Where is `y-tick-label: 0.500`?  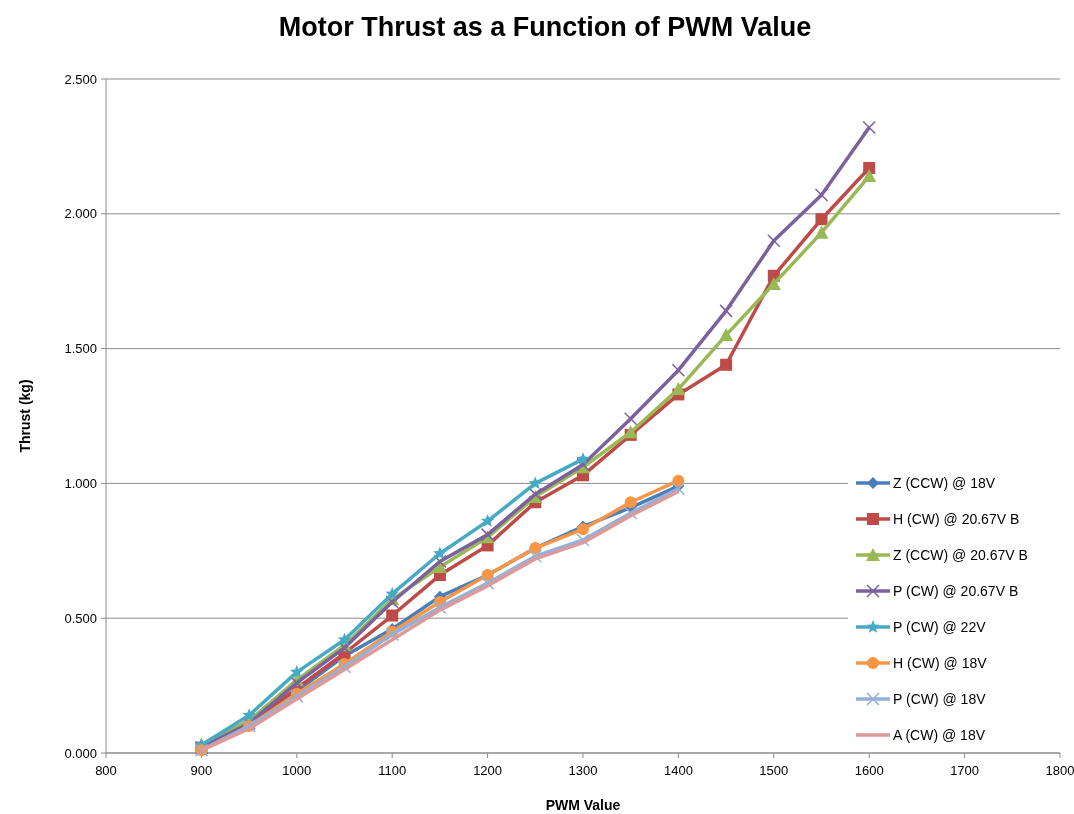 y-tick-label: 0.500 is located at coordinates (80, 618).